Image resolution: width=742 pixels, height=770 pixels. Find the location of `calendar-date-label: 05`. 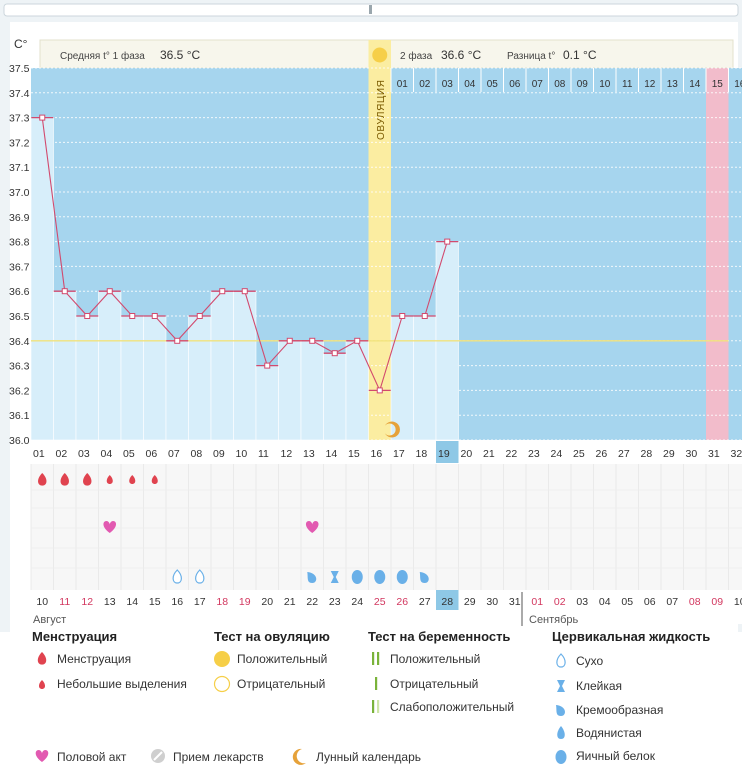

calendar-date-label: 05 is located at coordinates (627, 602).